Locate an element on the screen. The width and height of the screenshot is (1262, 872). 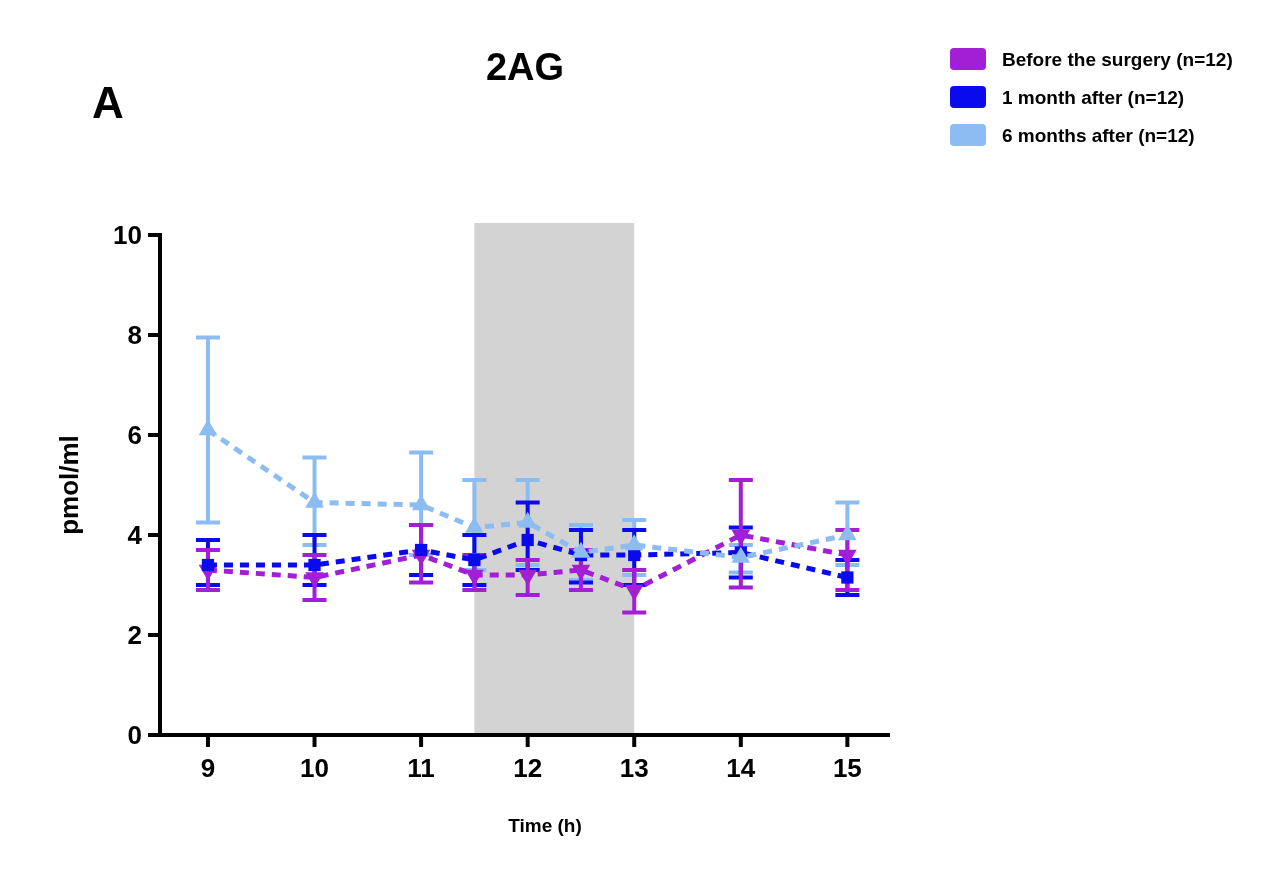
y-tick-label: 10 is located at coordinates (127, 235).